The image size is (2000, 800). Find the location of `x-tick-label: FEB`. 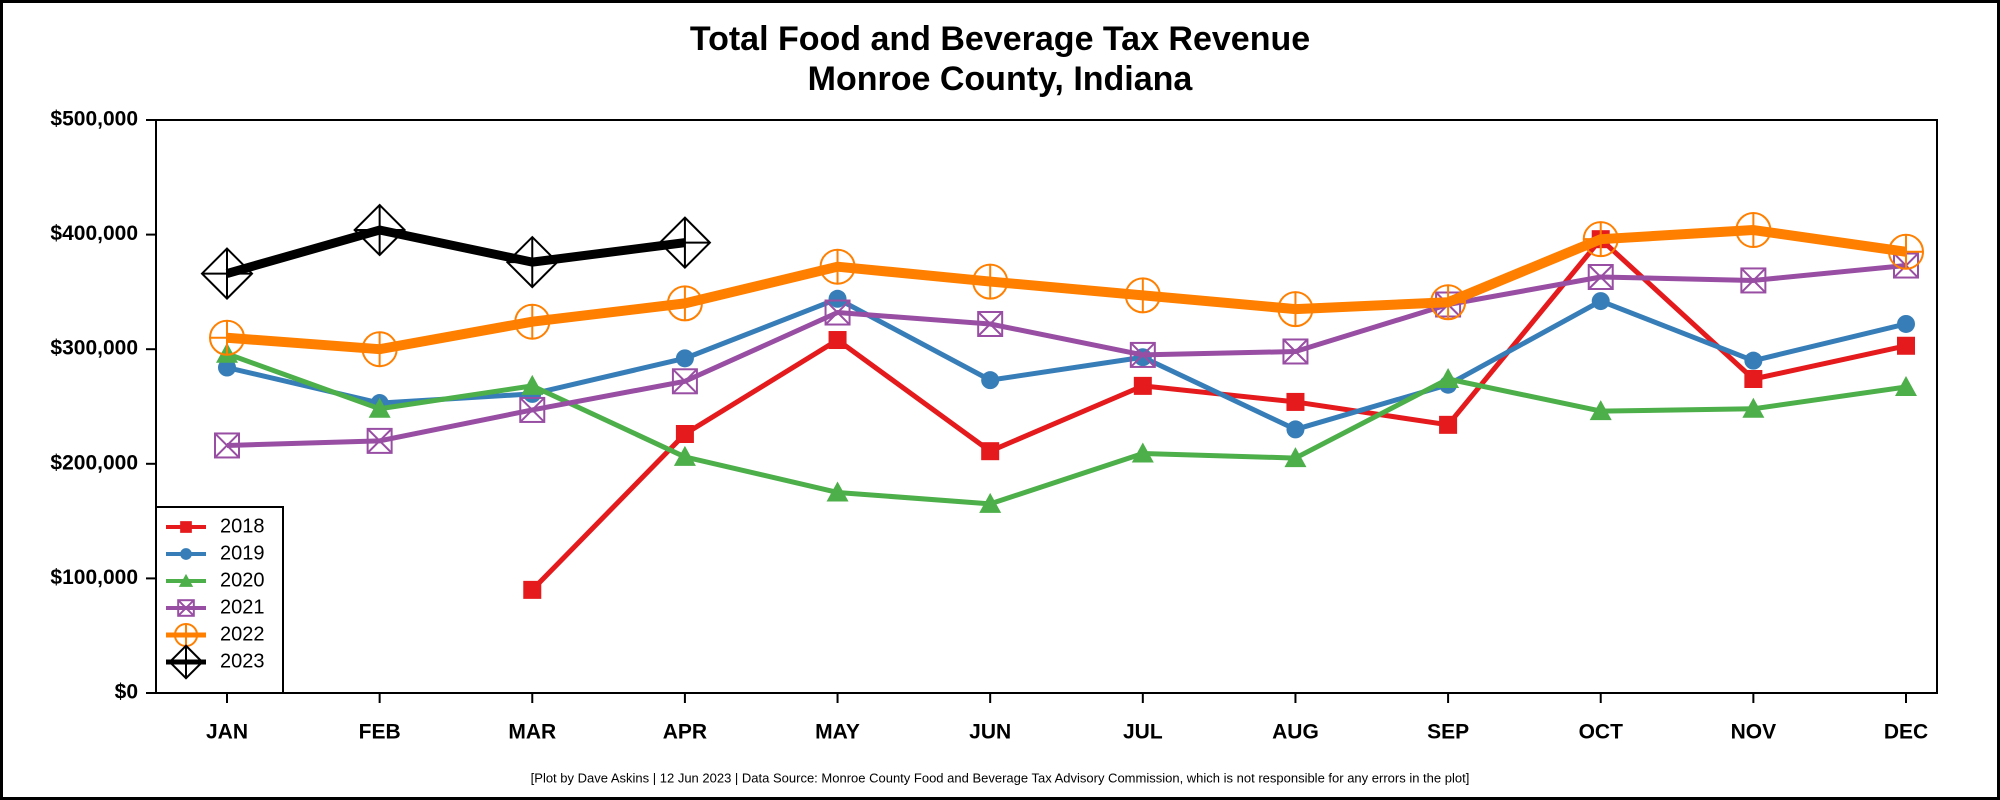

x-tick-label: FEB is located at coordinates (380, 732).